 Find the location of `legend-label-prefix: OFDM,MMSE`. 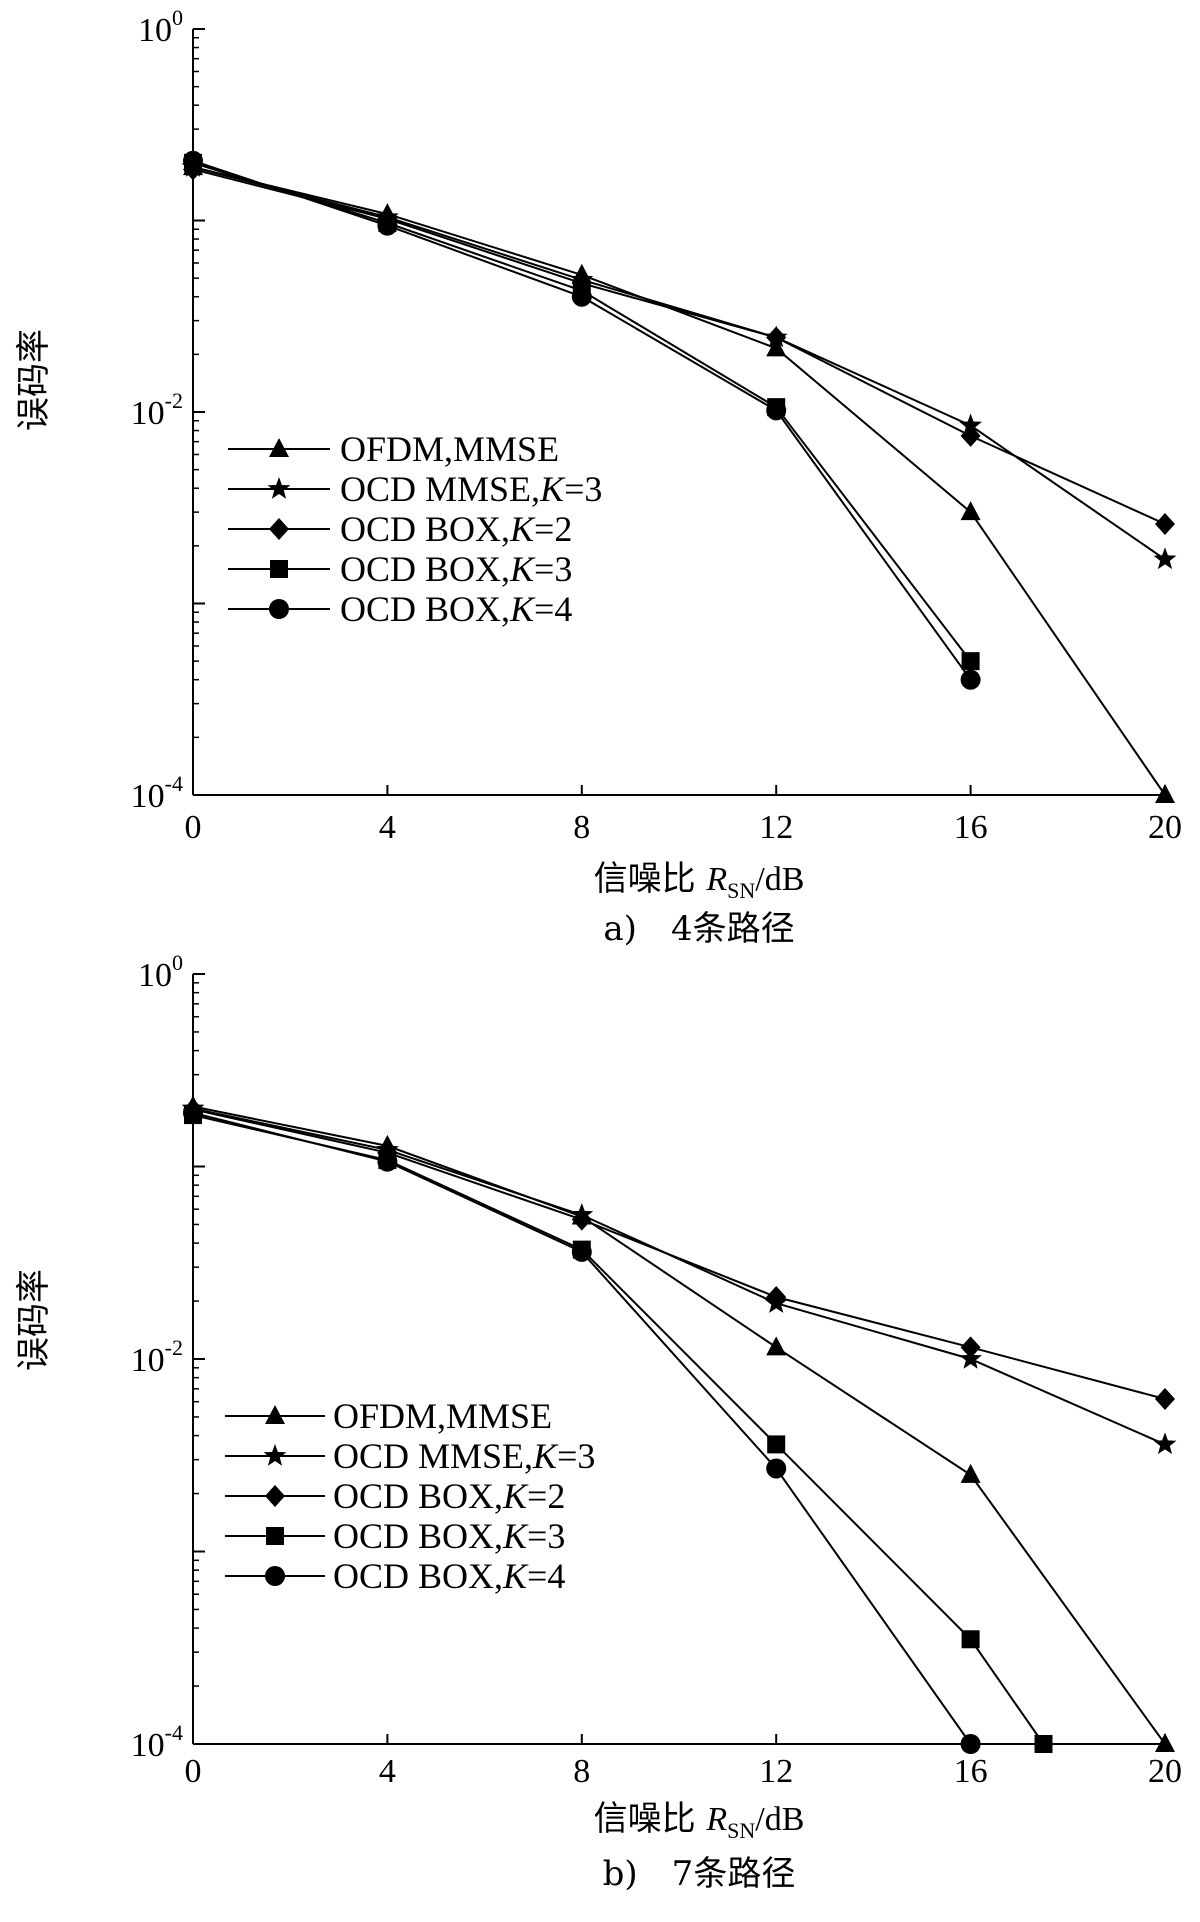

legend-label-prefix: OFDM,MMSE is located at coordinates (449, 449).